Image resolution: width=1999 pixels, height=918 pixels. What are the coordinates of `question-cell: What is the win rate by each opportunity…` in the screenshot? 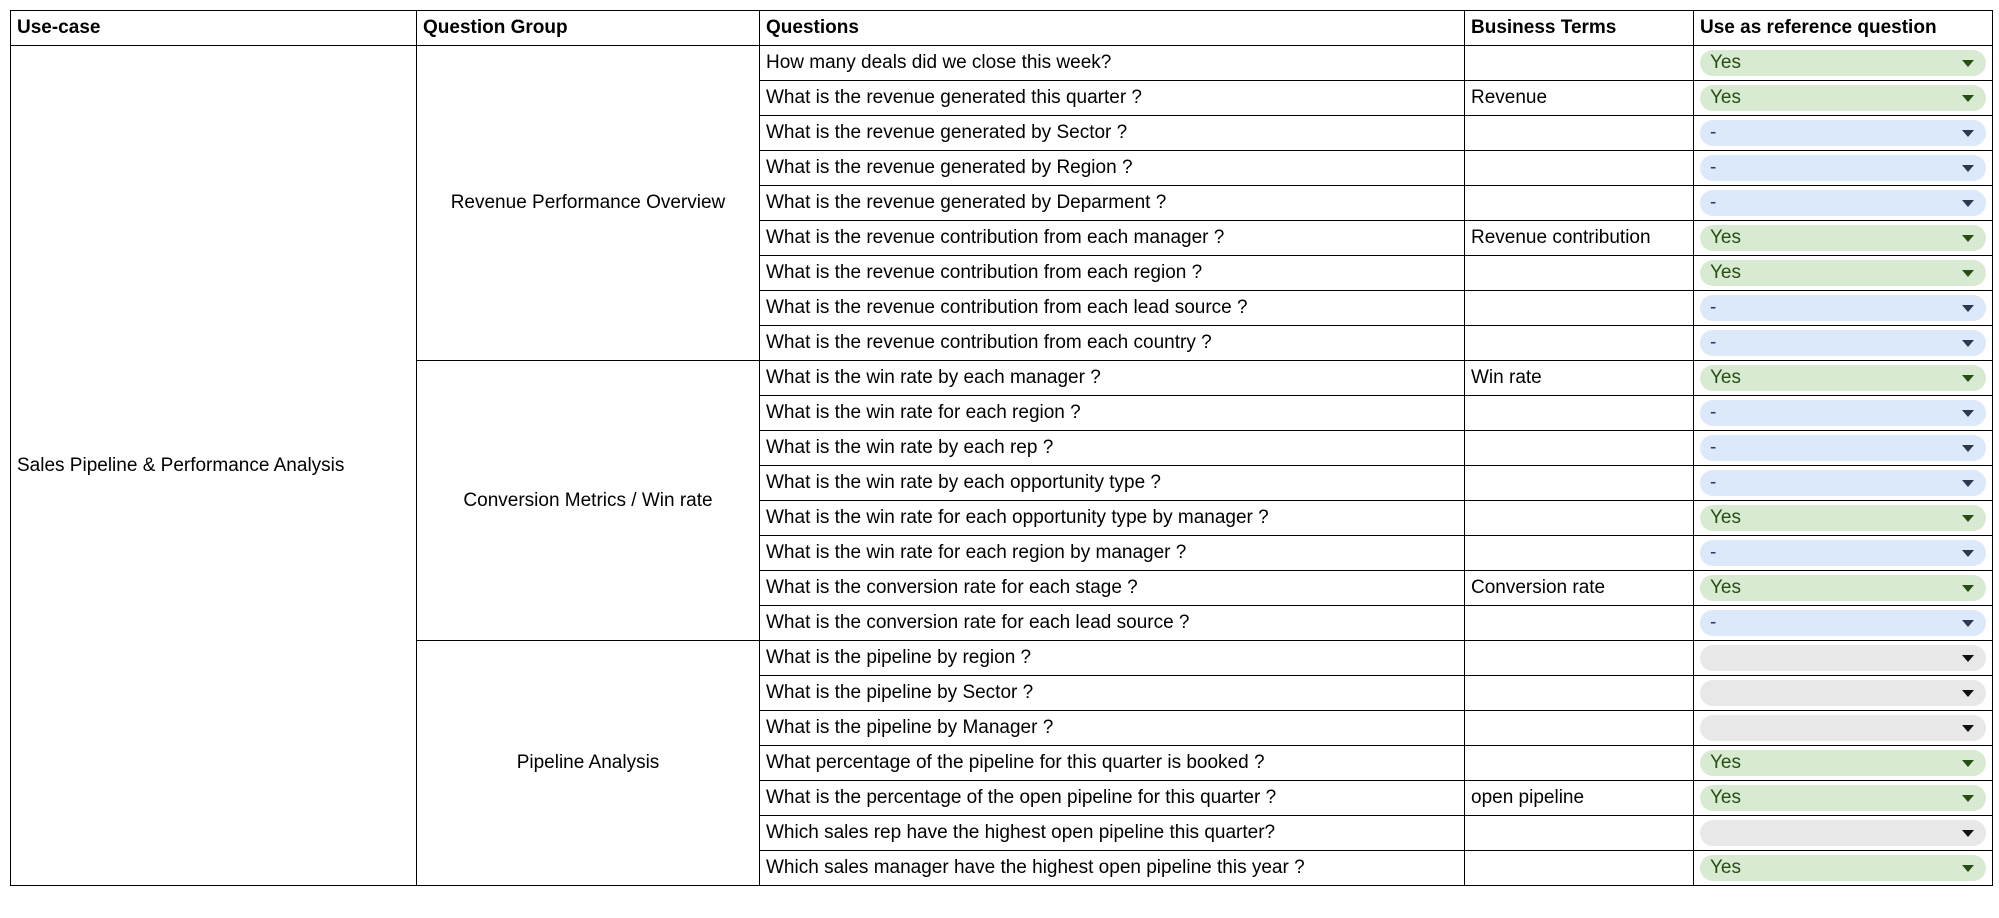 It's located at (1112, 483).